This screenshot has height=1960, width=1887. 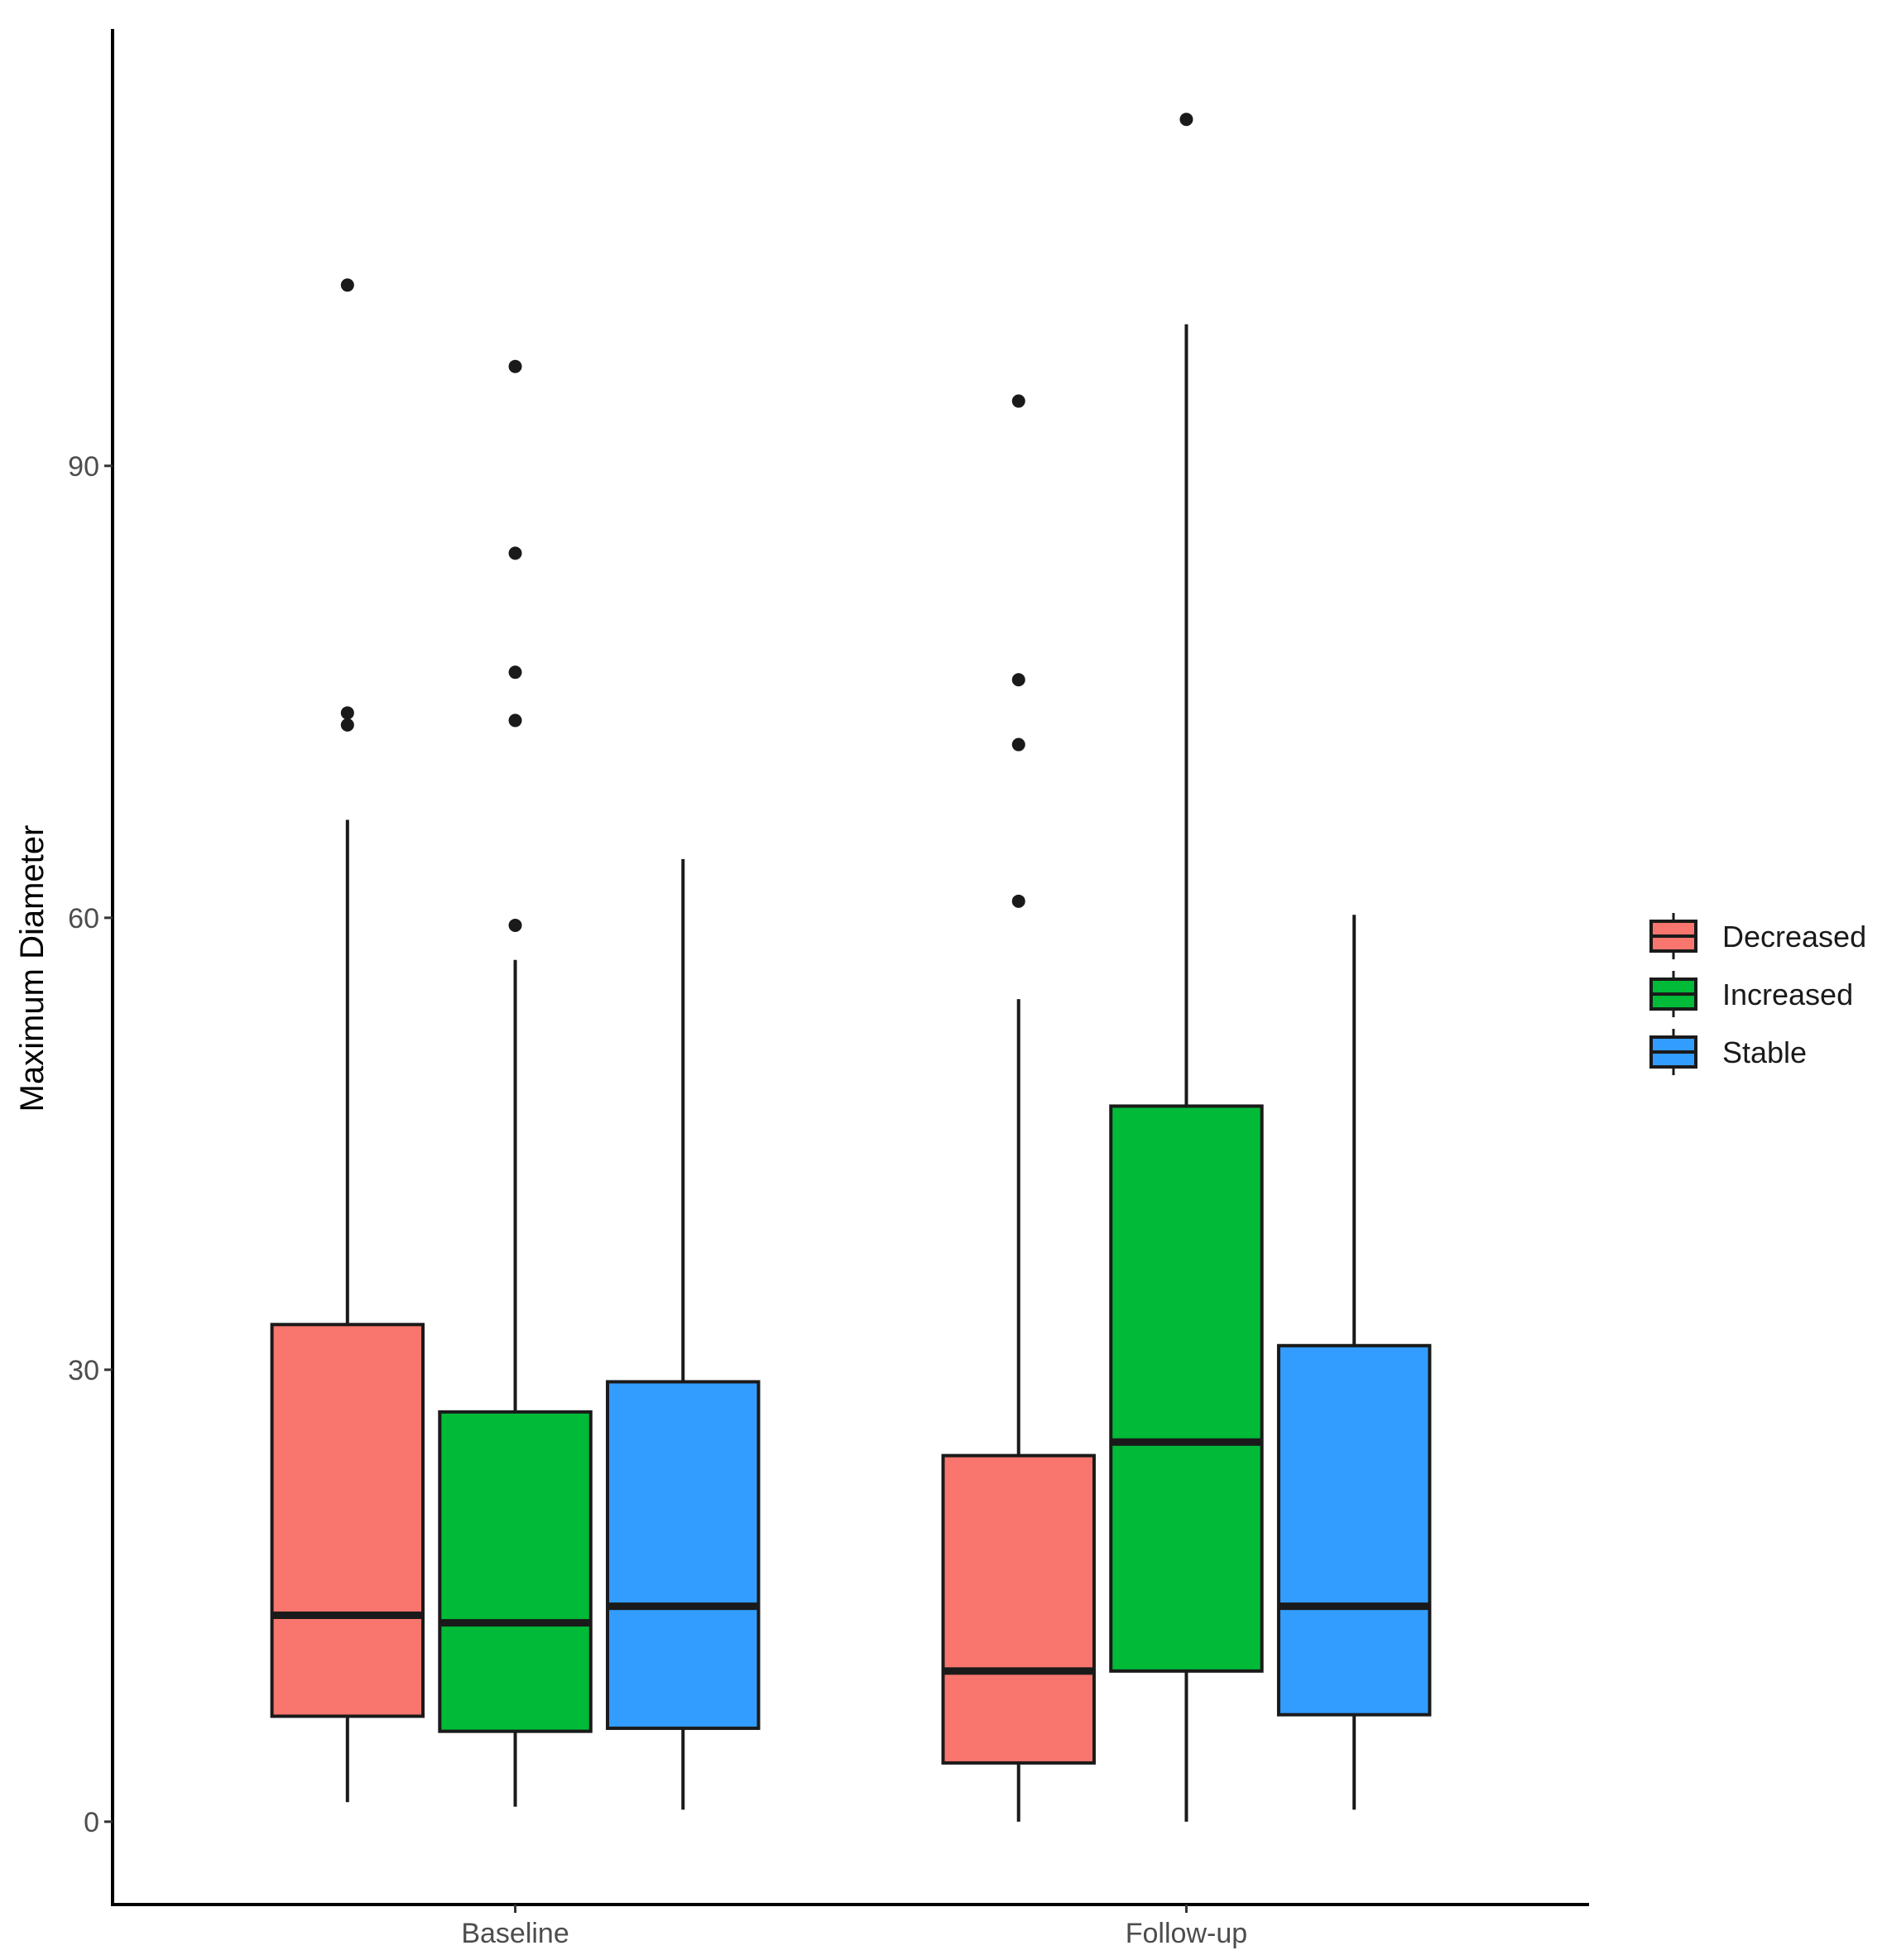 What do you see at coordinates (348, 1521) in the screenshot?
I see `box-rect-decreased-baseline` at bounding box center [348, 1521].